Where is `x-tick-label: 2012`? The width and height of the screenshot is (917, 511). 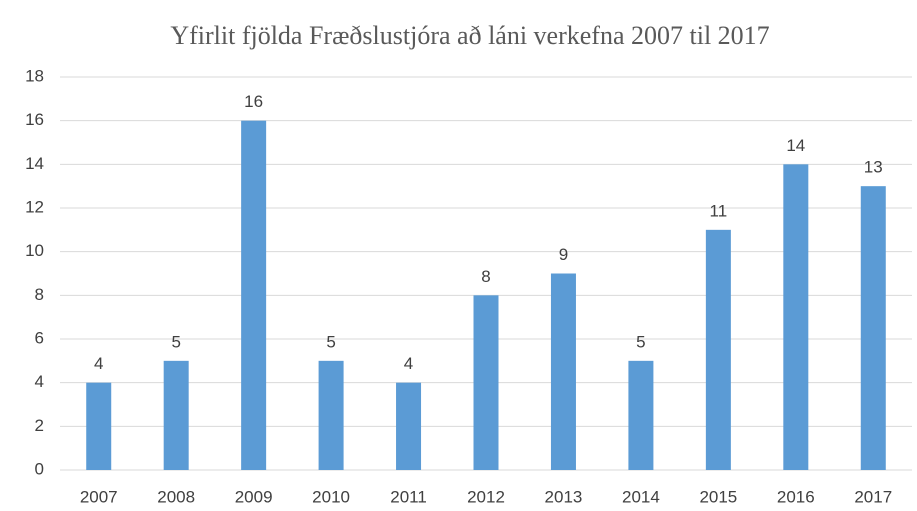 x-tick-label: 2012 is located at coordinates (486, 496).